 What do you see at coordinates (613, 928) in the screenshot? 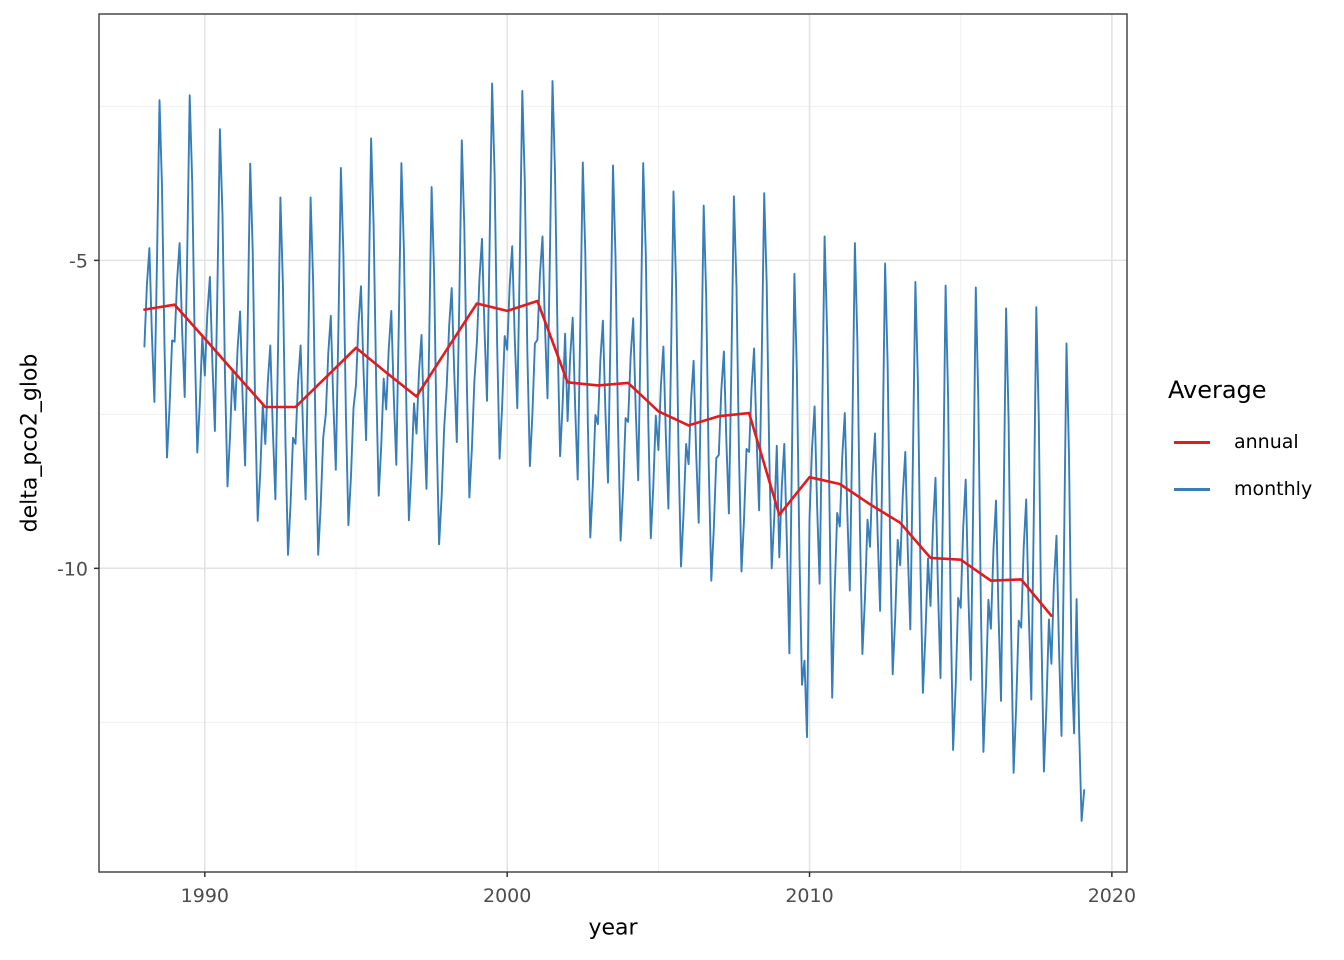
I see `x-axis-title: year` at bounding box center [613, 928].